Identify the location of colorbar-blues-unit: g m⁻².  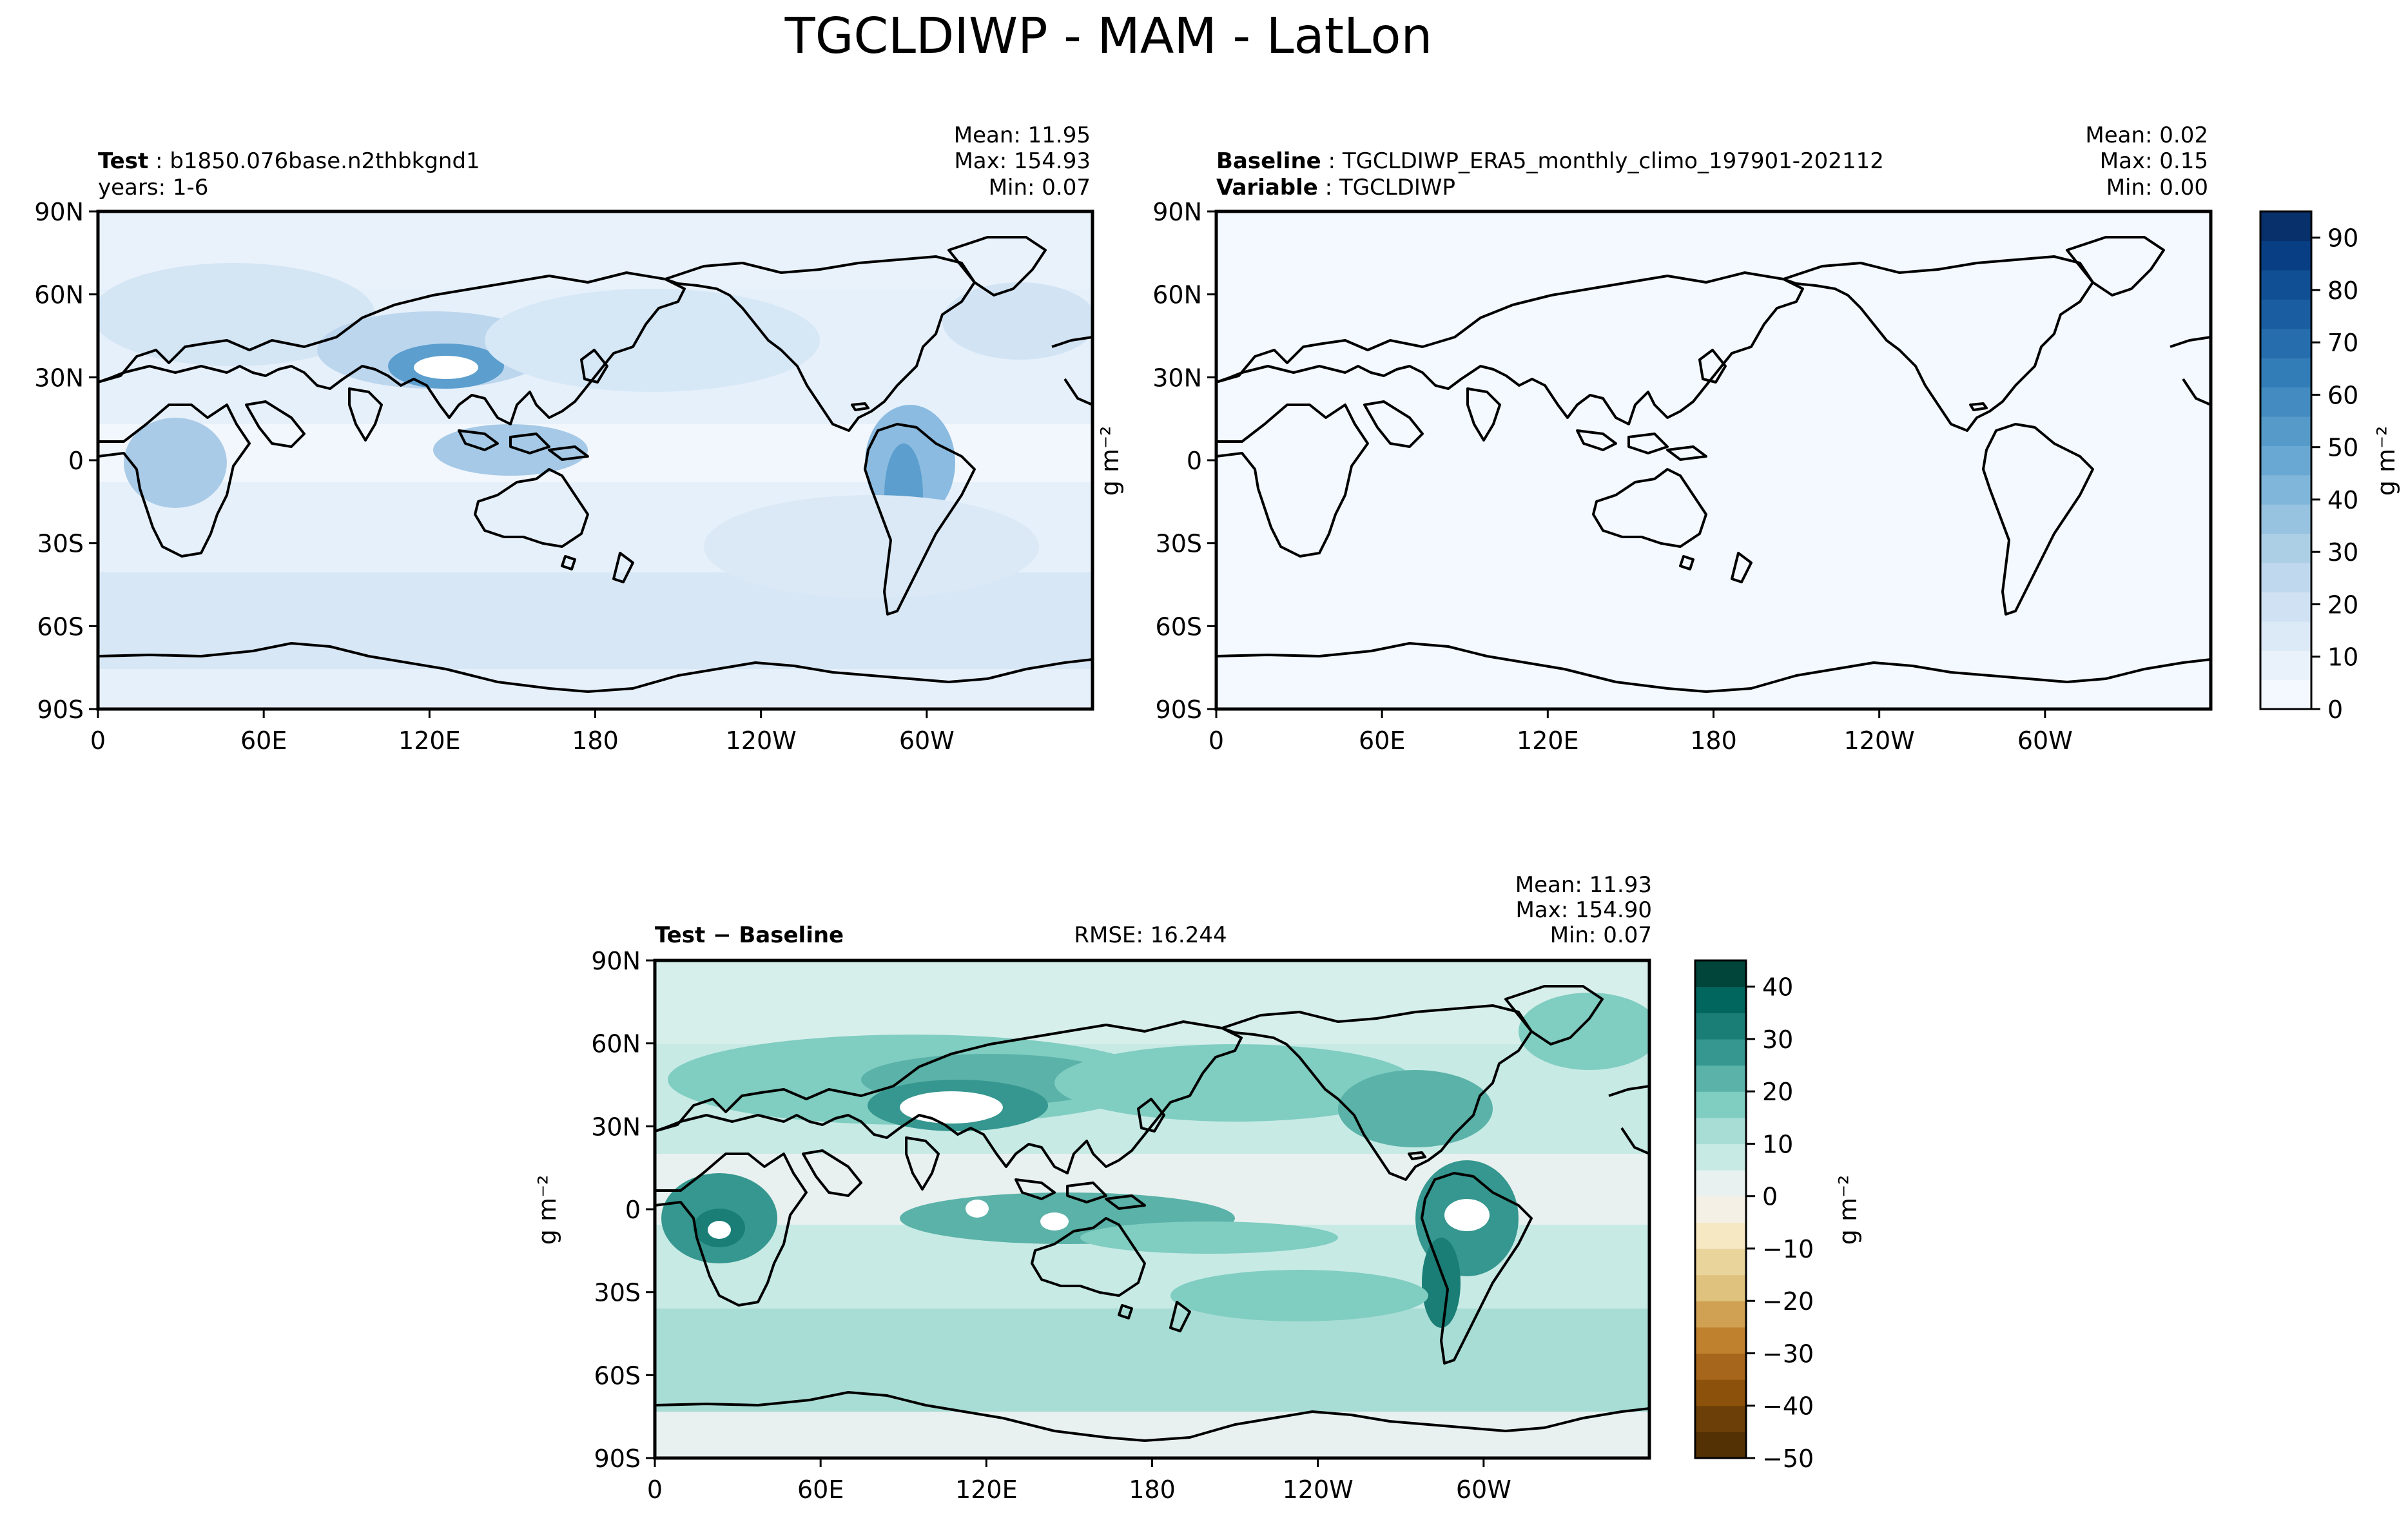
(2386, 461).